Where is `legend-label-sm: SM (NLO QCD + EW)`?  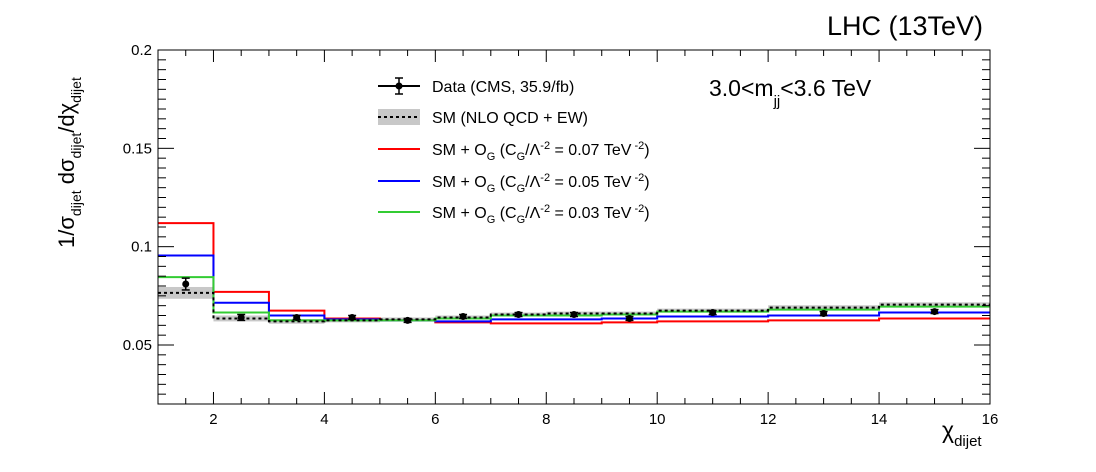 legend-label-sm: SM (NLO QCD + EW) is located at coordinates (510, 118).